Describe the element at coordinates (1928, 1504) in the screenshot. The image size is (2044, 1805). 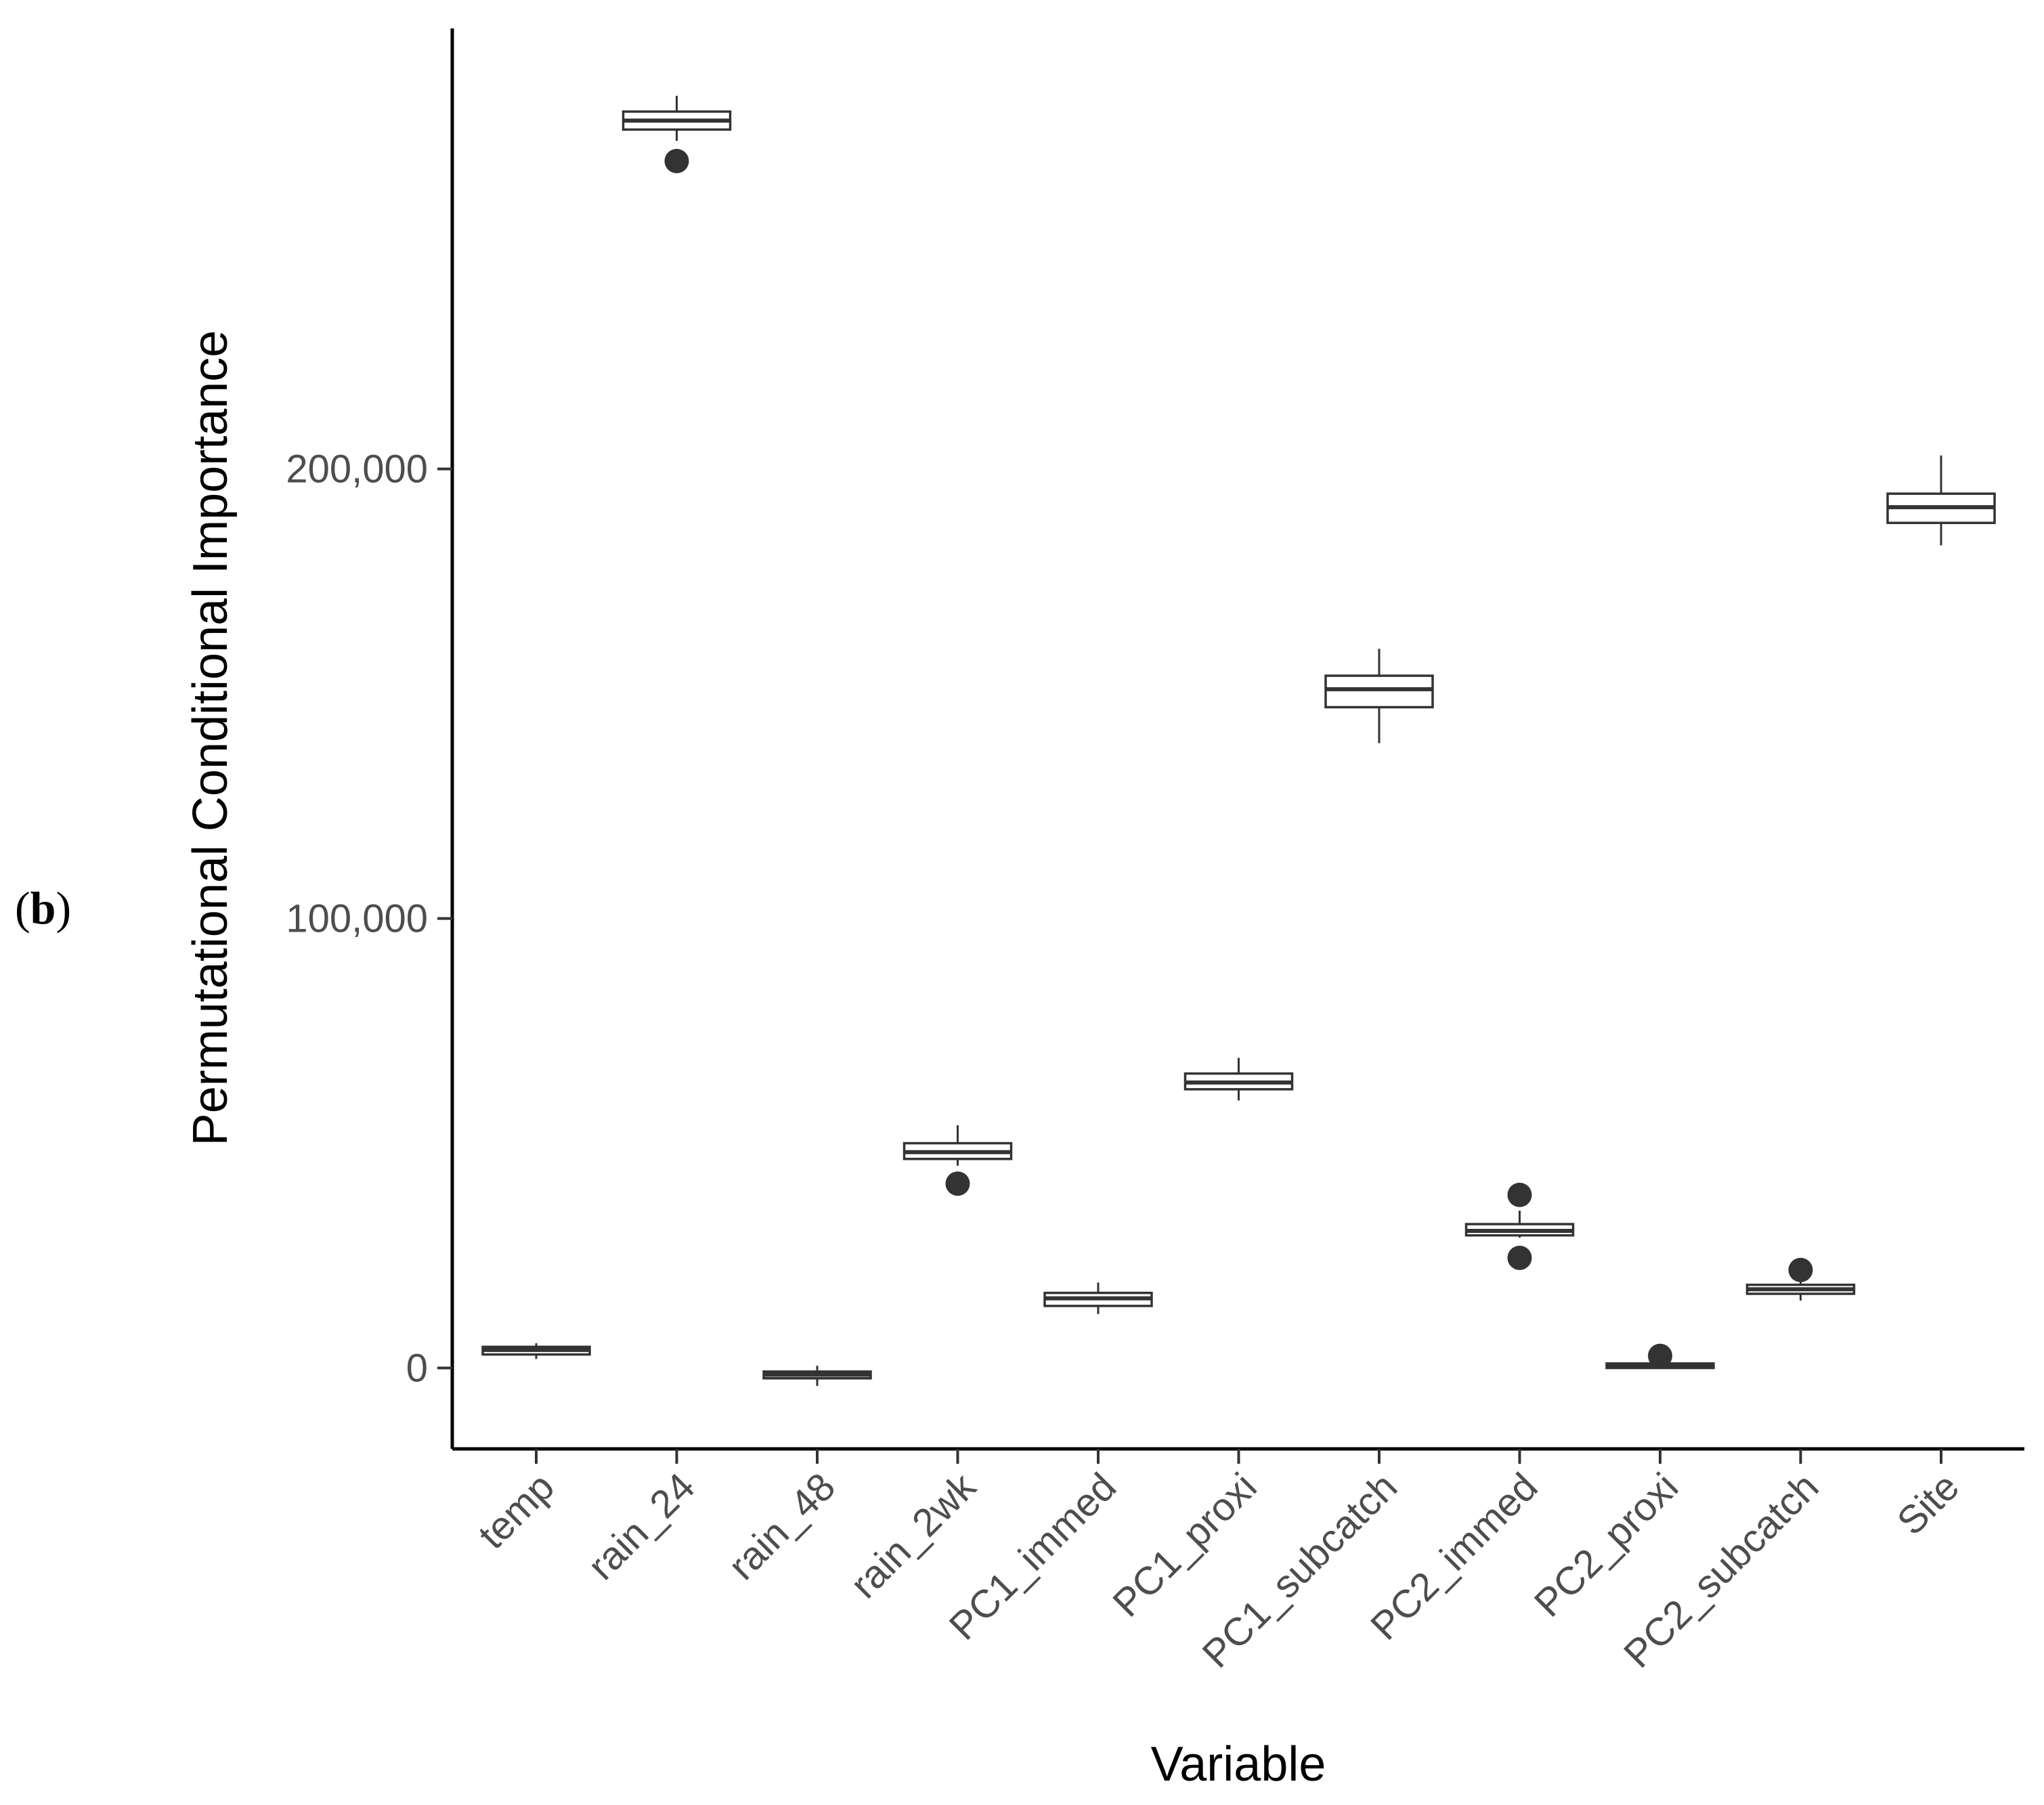
I see `x-tick-label: Site` at that location.